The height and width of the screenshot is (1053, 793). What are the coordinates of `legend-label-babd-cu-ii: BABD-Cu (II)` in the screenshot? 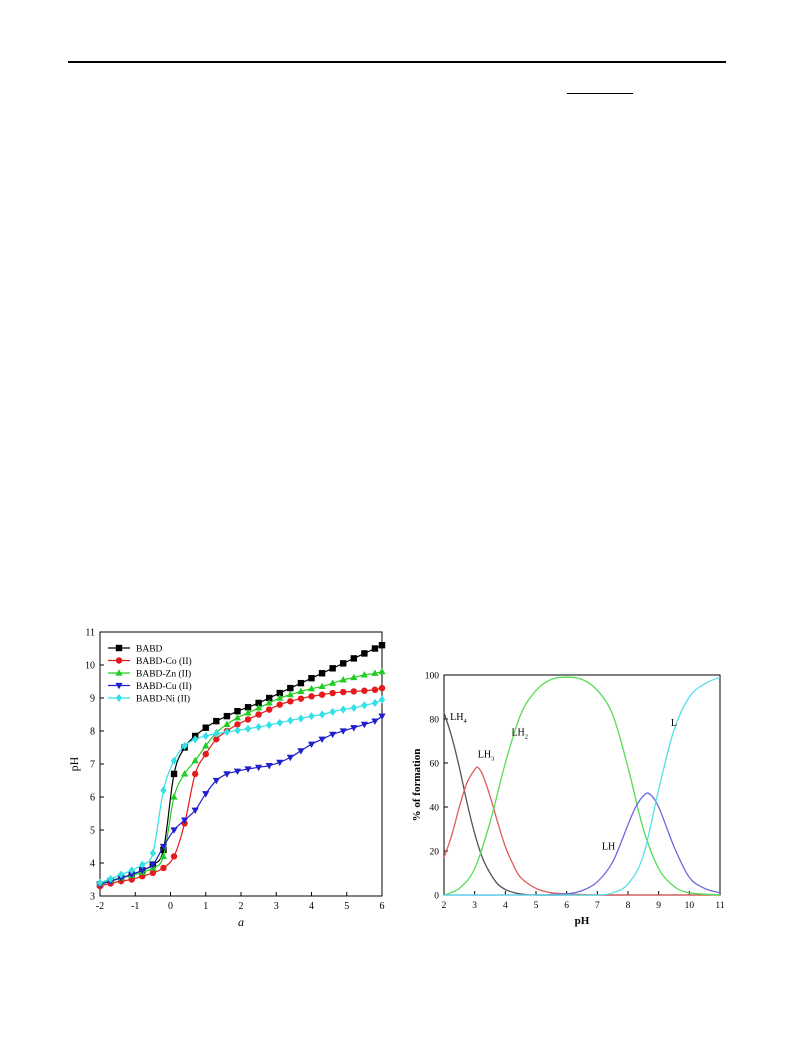 It's located at (164, 686).